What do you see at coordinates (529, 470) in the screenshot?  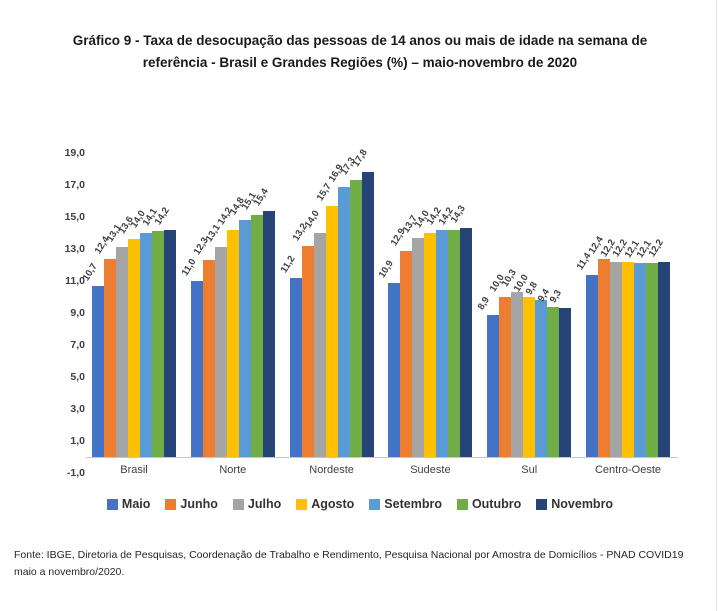 I see `category-label: Sul` at bounding box center [529, 470].